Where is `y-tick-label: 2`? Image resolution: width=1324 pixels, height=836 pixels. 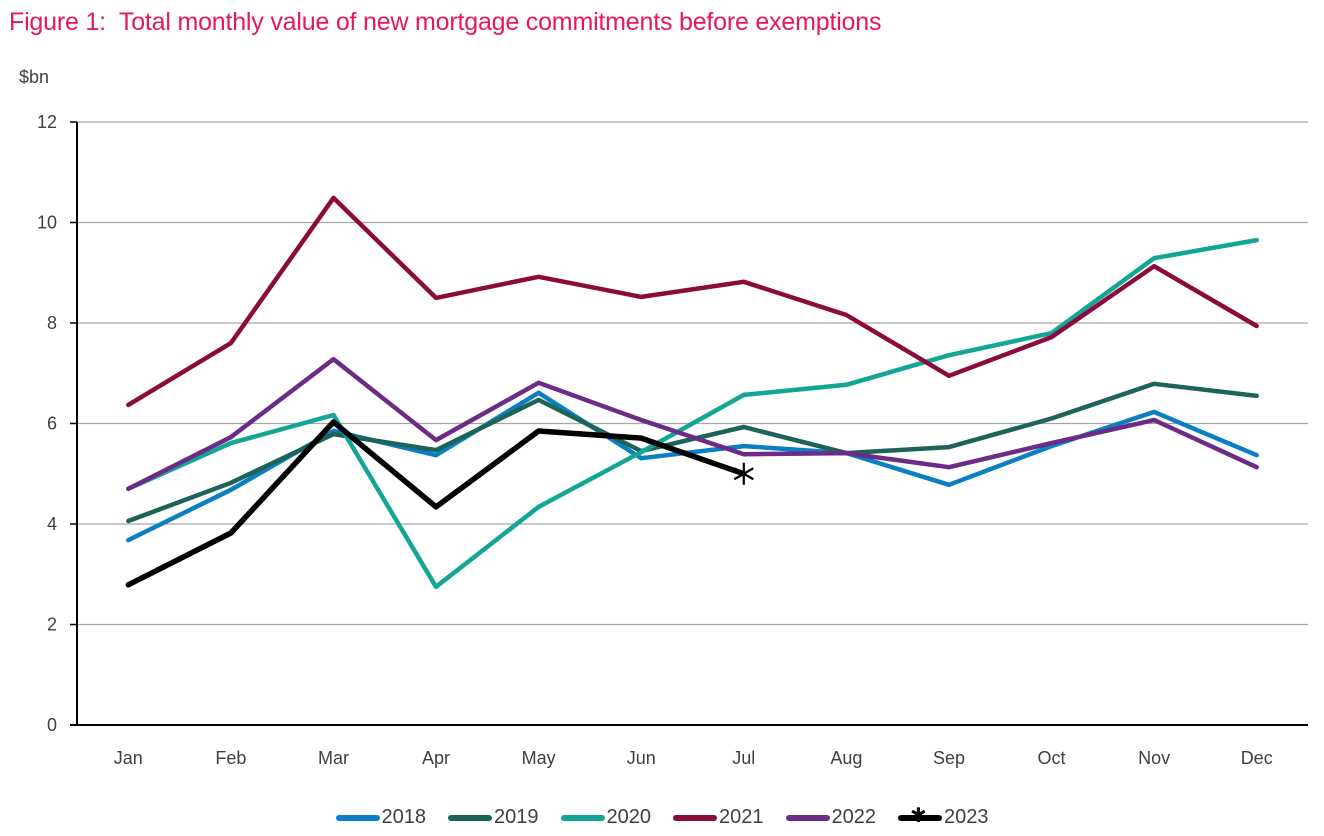
y-tick-label: 2 is located at coordinates (52, 625).